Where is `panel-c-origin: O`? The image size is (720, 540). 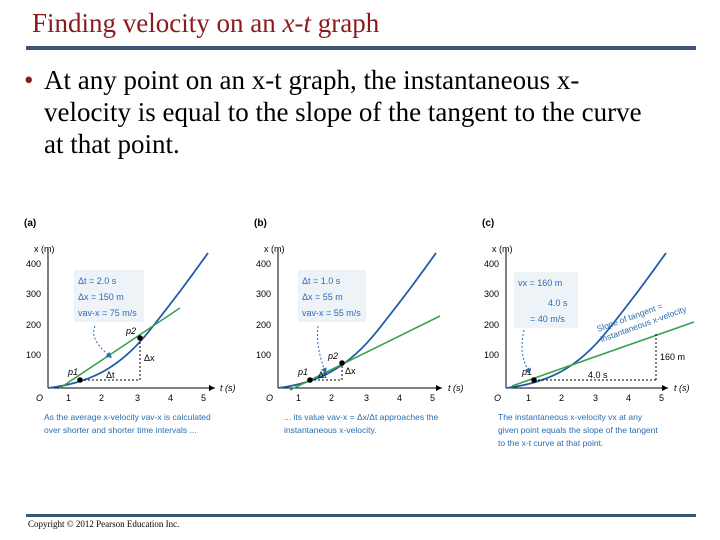
panel-c-origin: O is located at coordinates (497, 398).